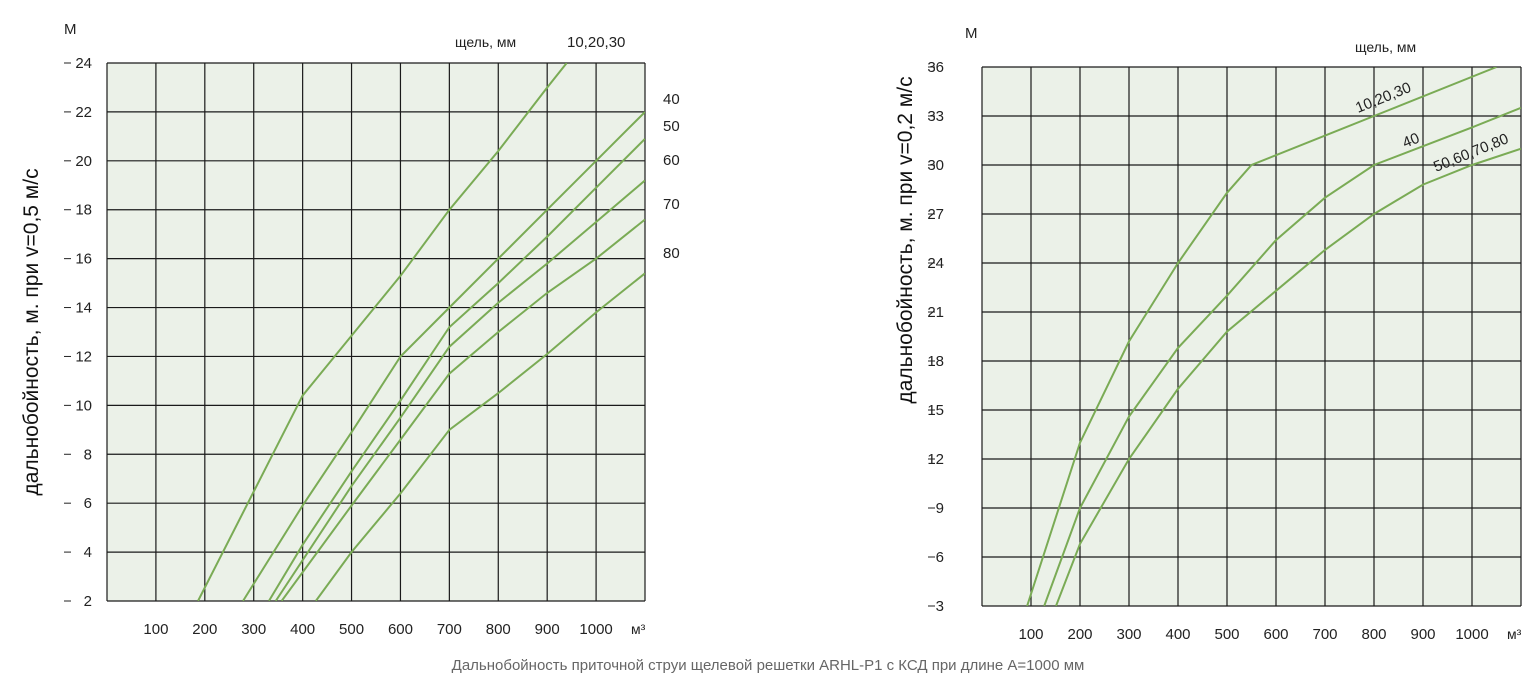  What do you see at coordinates (31, 331) in the screenshot?
I see `y-axis-title: дальнобойность, м. при v=0,5 м/с` at bounding box center [31, 331].